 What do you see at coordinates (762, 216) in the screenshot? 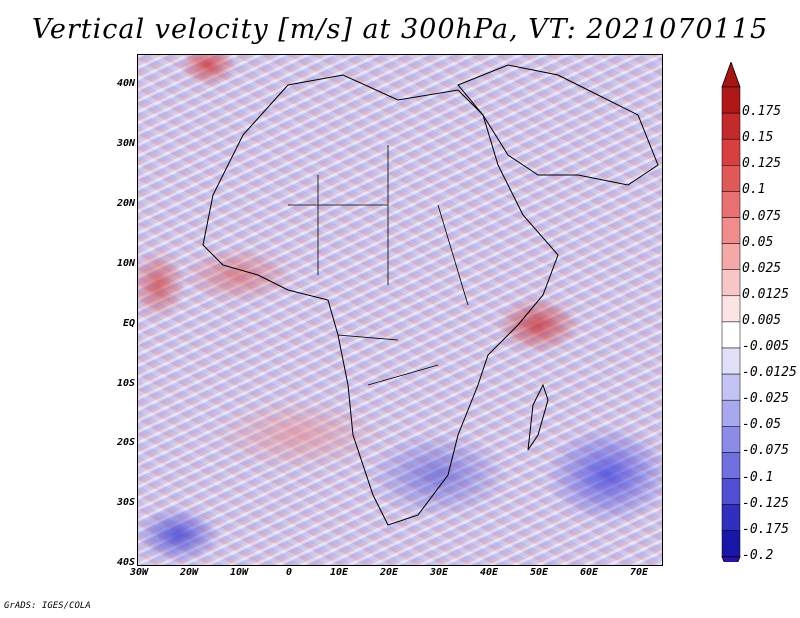
I see `colorbar-tick-label: 0.075` at bounding box center [762, 216].